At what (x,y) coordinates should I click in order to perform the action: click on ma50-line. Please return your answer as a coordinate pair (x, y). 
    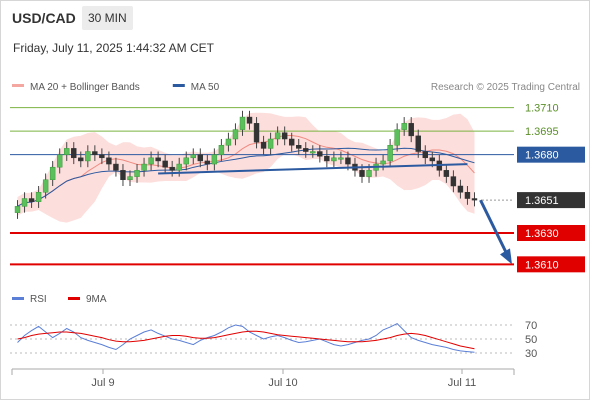
    Looking at the image, I should click on (246, 177).